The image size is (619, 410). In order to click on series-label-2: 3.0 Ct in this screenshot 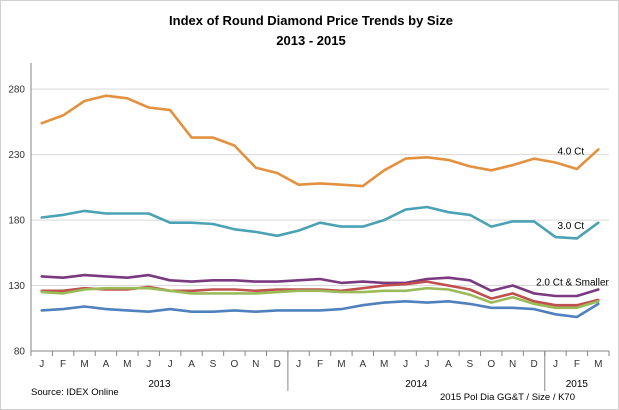, I will do `click(570, 226)`.